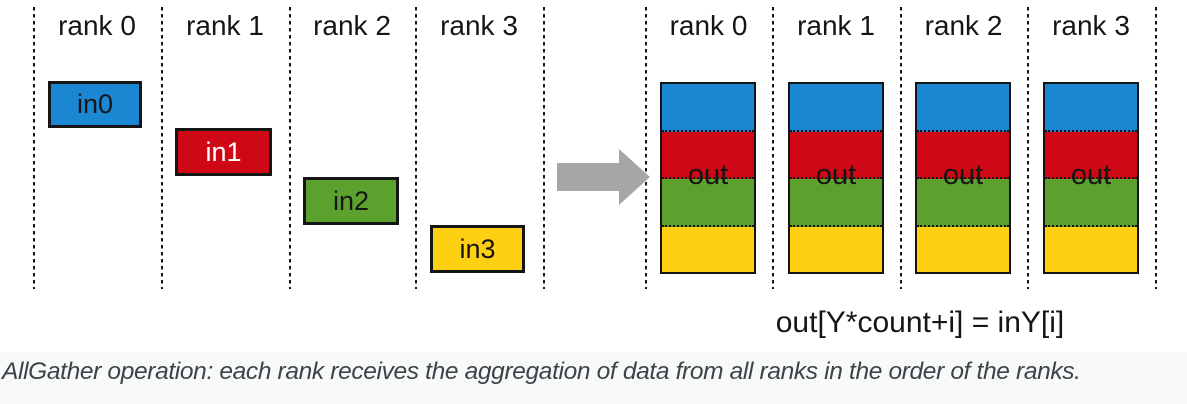  I want to click on left-rank-3-label: rank 3, so click(479, 25).